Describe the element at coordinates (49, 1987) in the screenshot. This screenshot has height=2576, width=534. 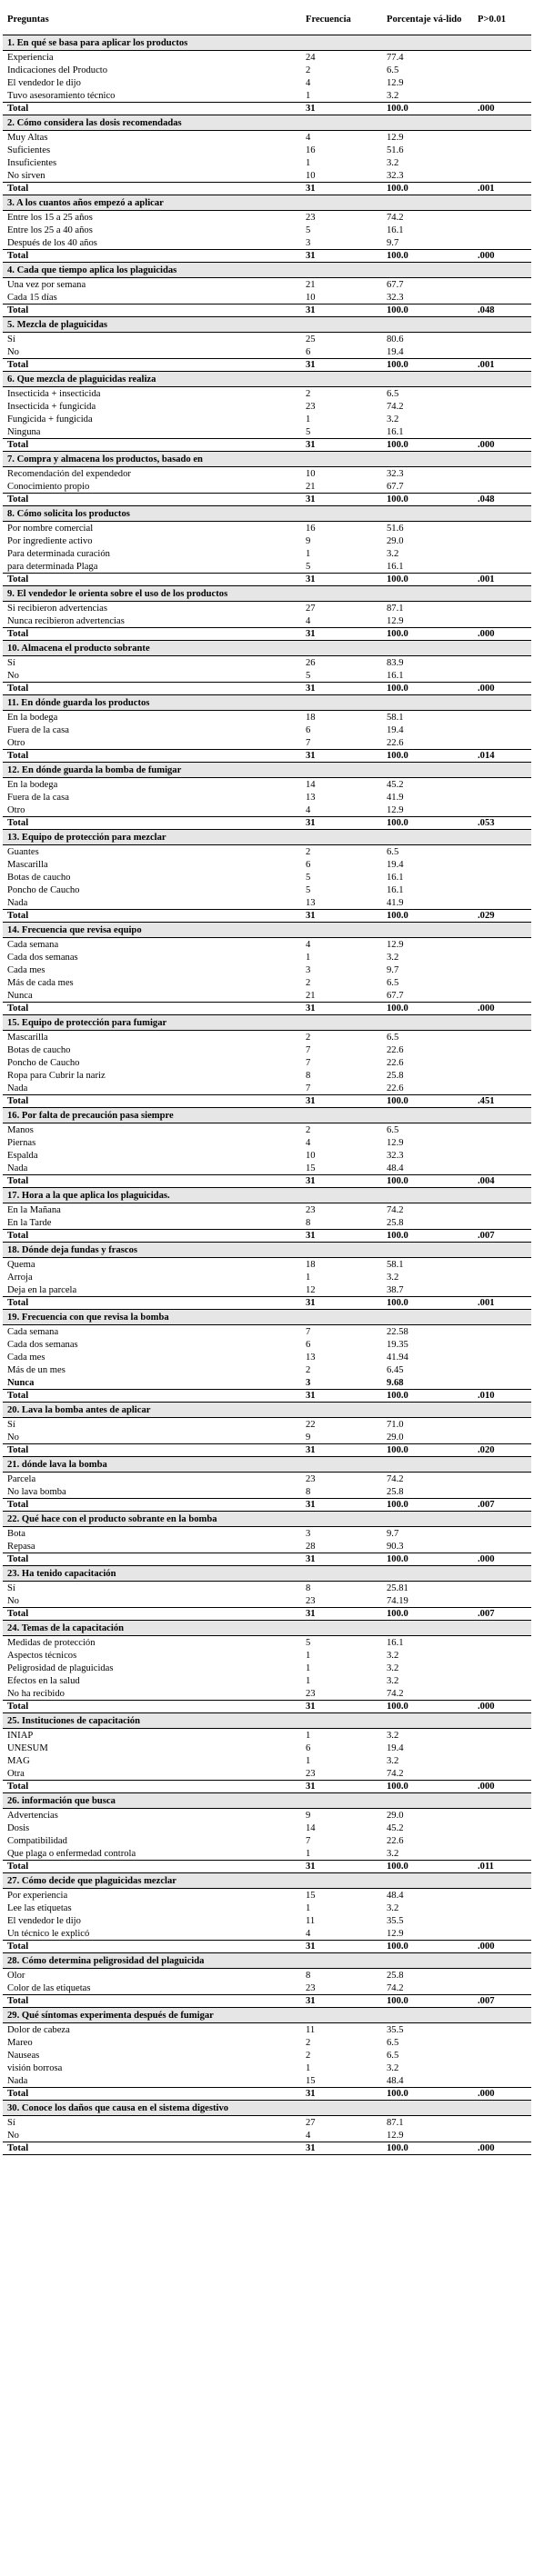
I see `answer-label: Color de las etiquetas` at that location.